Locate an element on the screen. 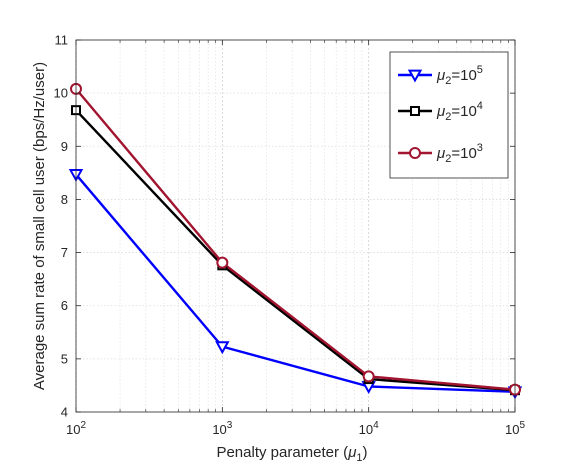 This screenshot has width=572, height=468. y-tick-label: 4 is located at coordinates (64, 412).